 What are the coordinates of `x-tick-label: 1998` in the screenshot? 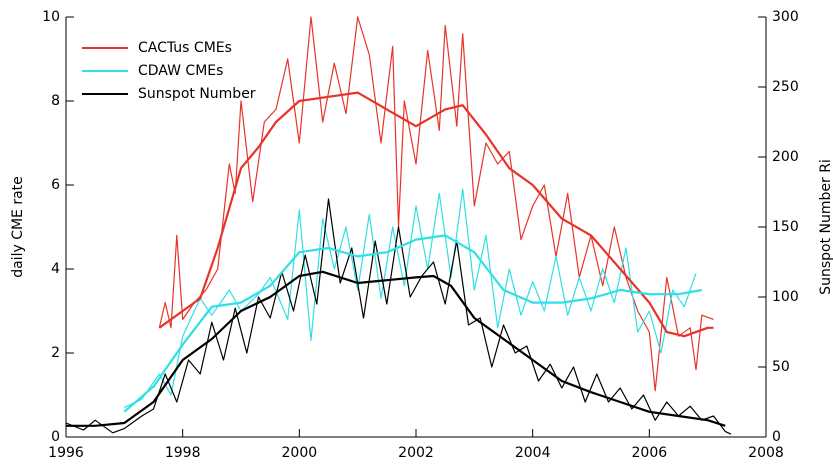 It's located at (183, 453).